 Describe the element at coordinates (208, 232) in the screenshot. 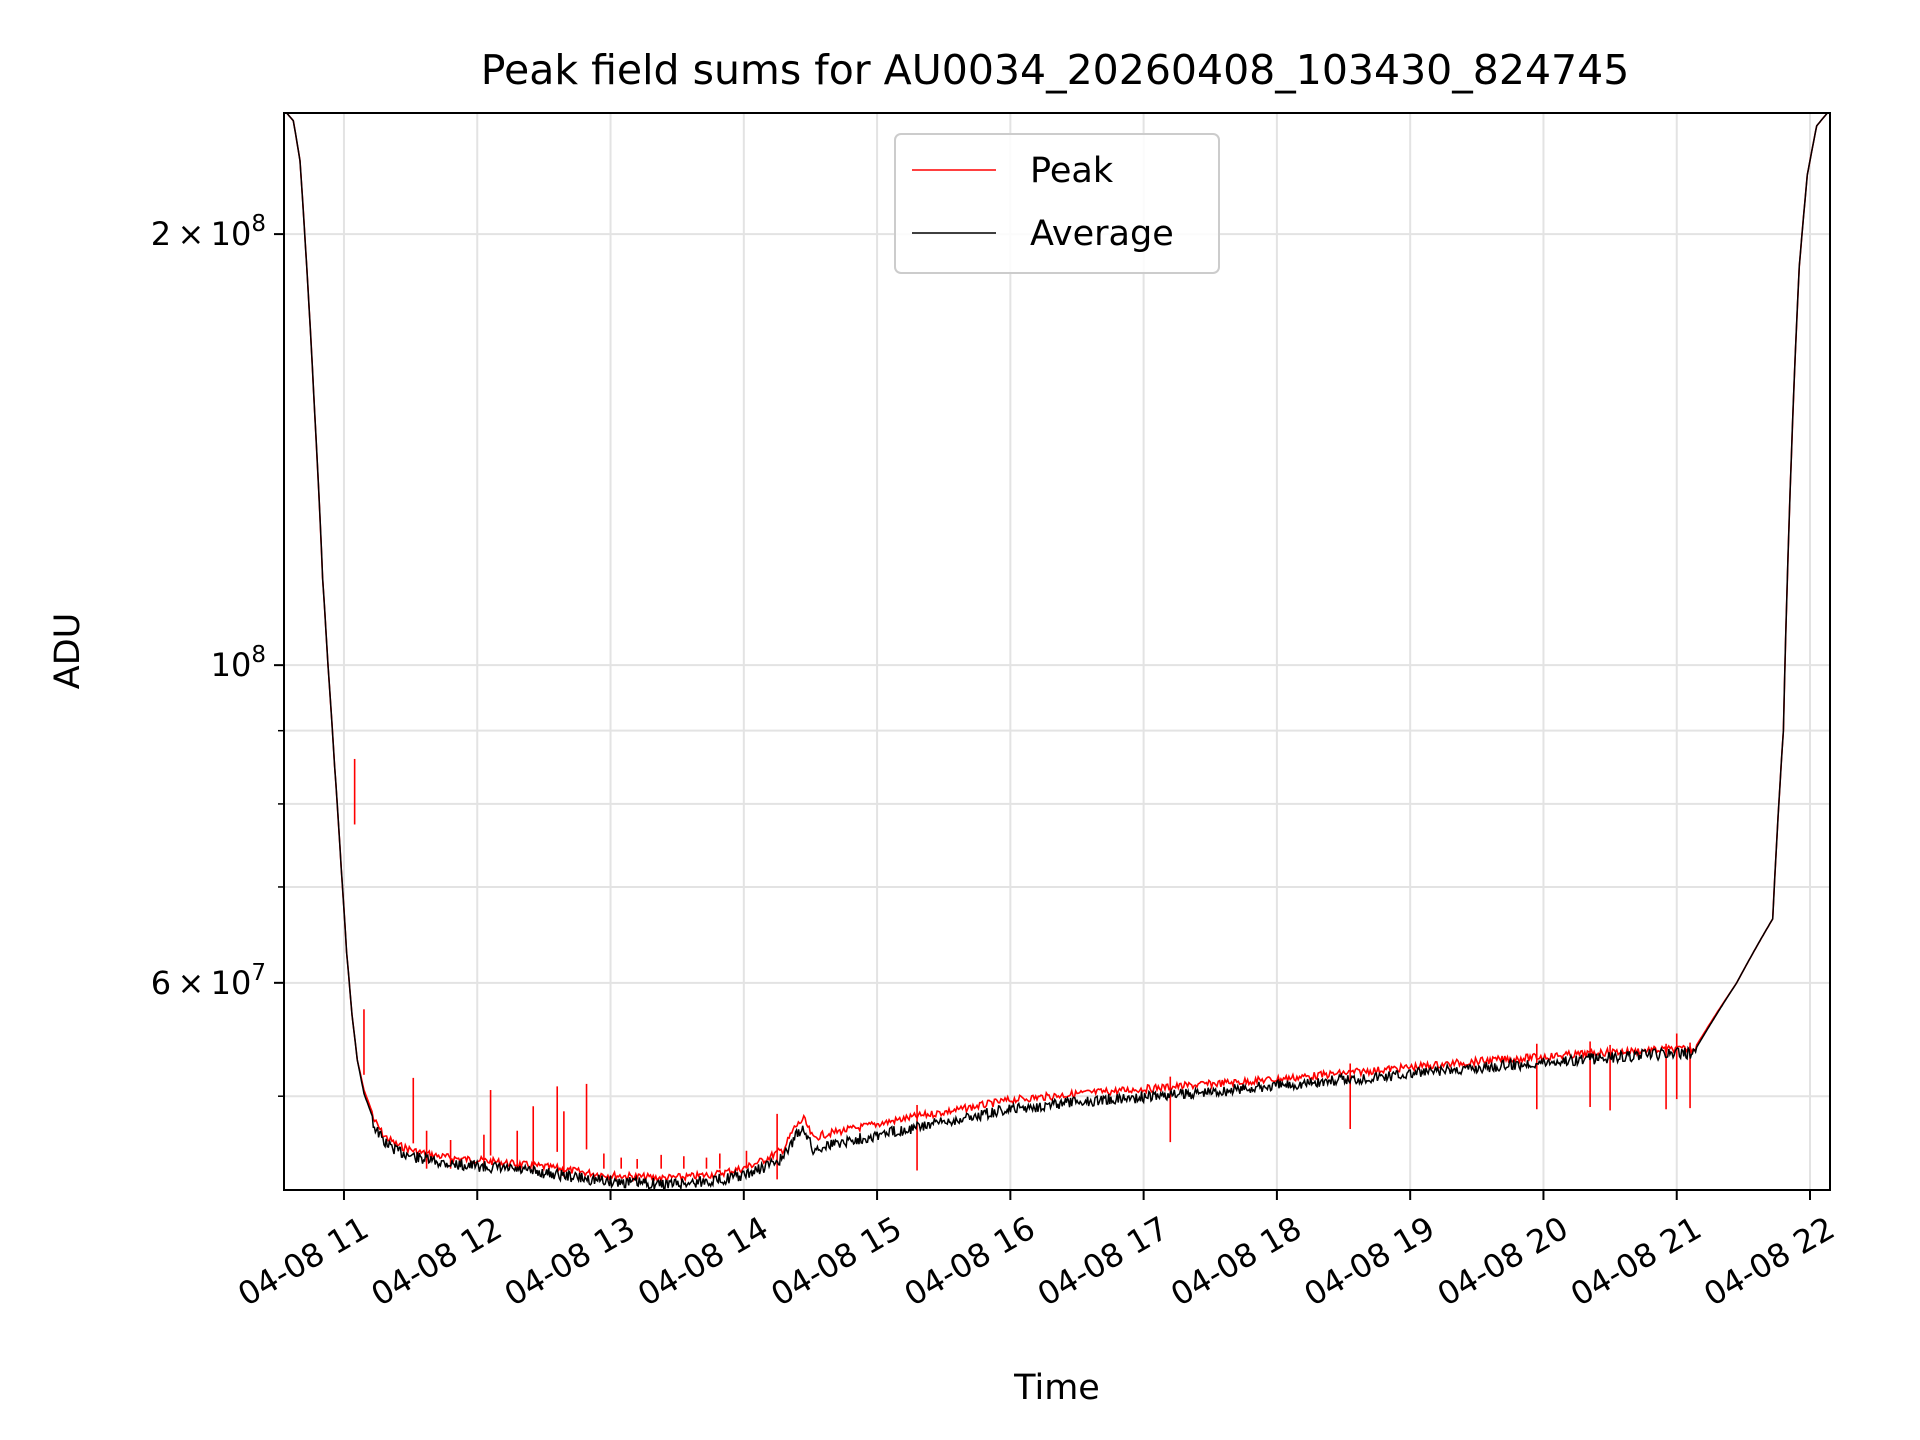

I see `y-tick-label: 2 × 108` at that location.